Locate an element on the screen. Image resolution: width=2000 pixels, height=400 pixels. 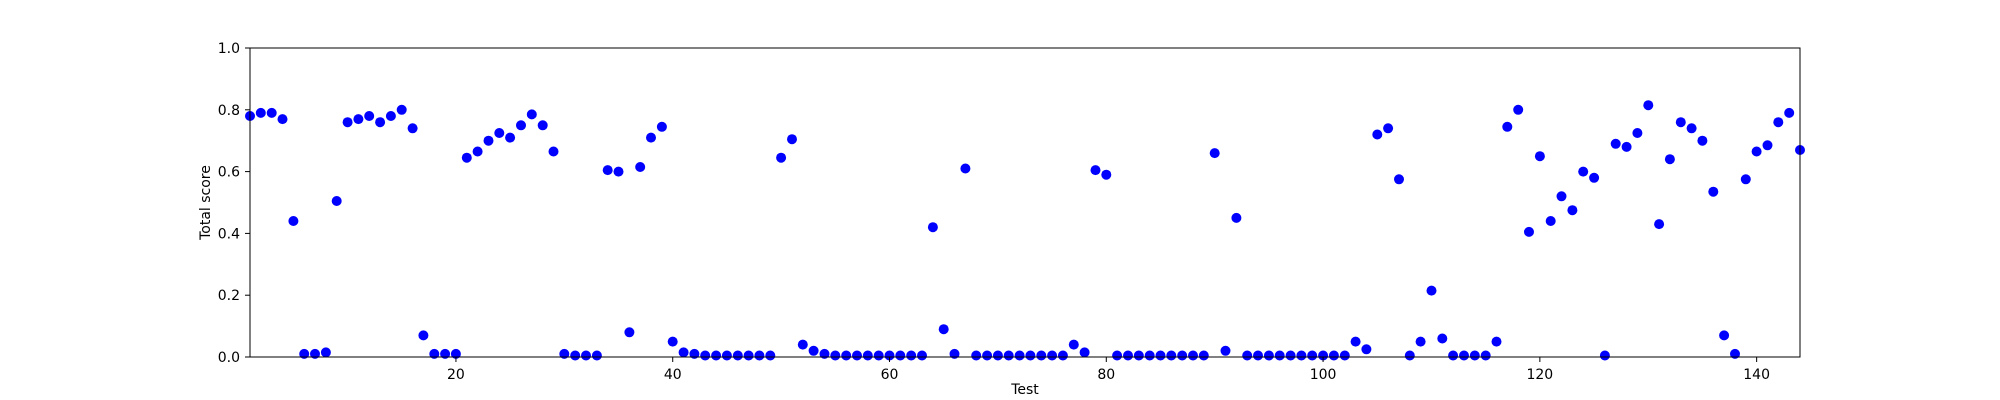
y-tick-label: 0.8 is located at coordinates (229, 111).